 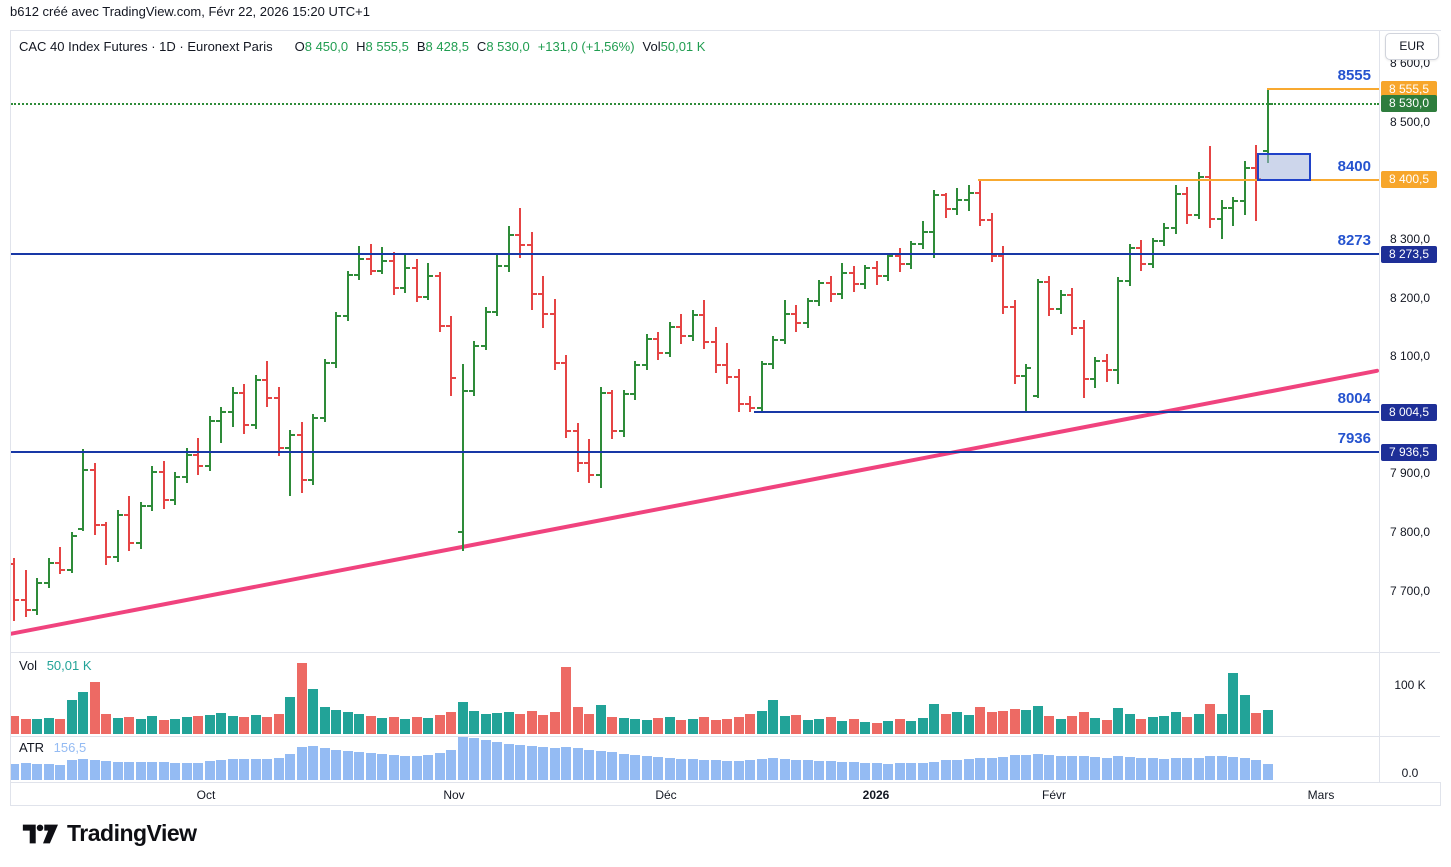 What do you see at coordinates (695, 103) in the screenshot?
I see `current-price-line` at bounding box center [695, 103].